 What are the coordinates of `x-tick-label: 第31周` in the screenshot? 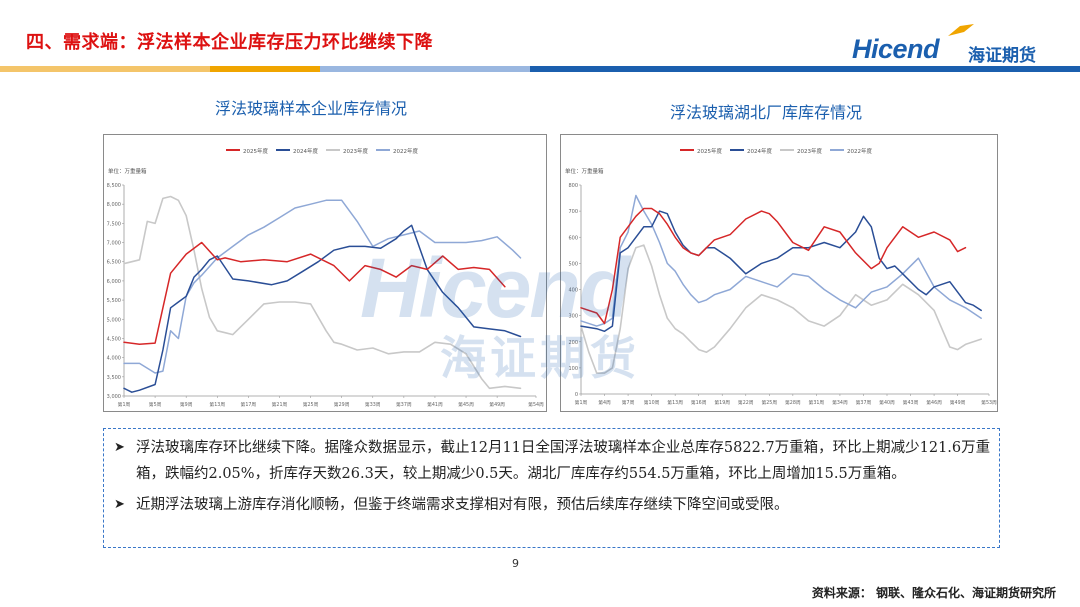 It's located at (817, 402).